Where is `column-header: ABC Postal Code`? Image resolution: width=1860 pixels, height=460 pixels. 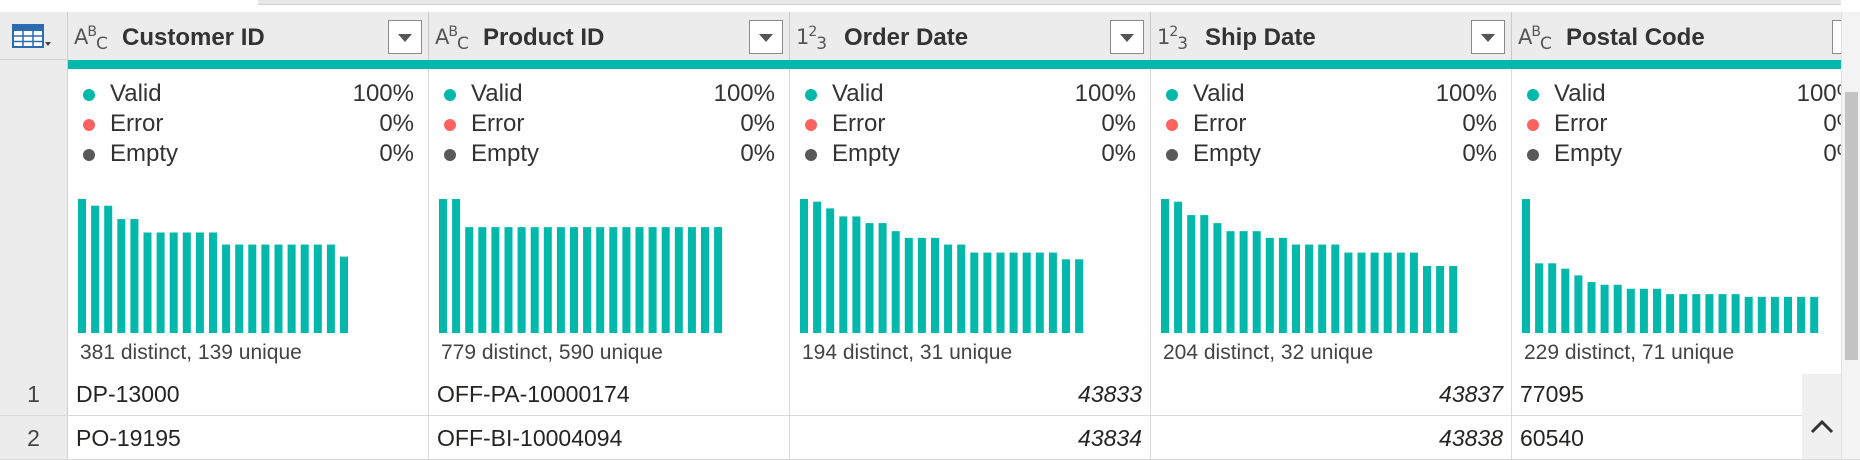 column-header: ABC Postal Code is located at coordinates (1686, 36).